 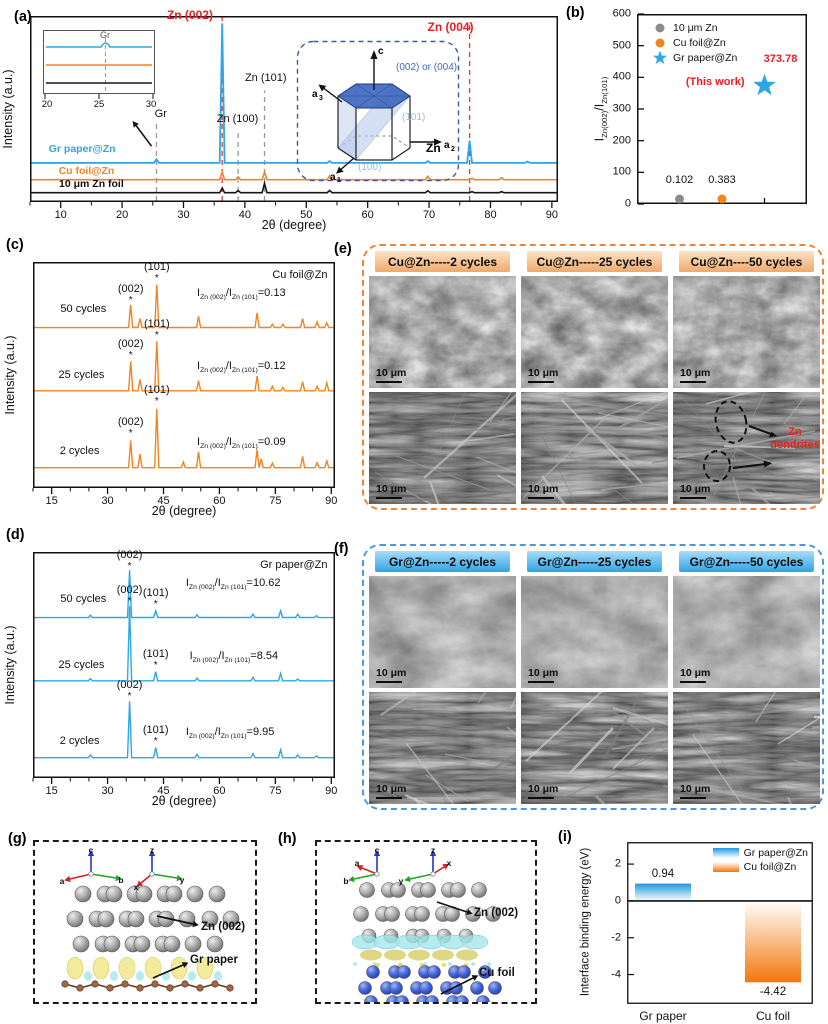 I want to click on y-tick-label: 500, so click(x=621, y=45).